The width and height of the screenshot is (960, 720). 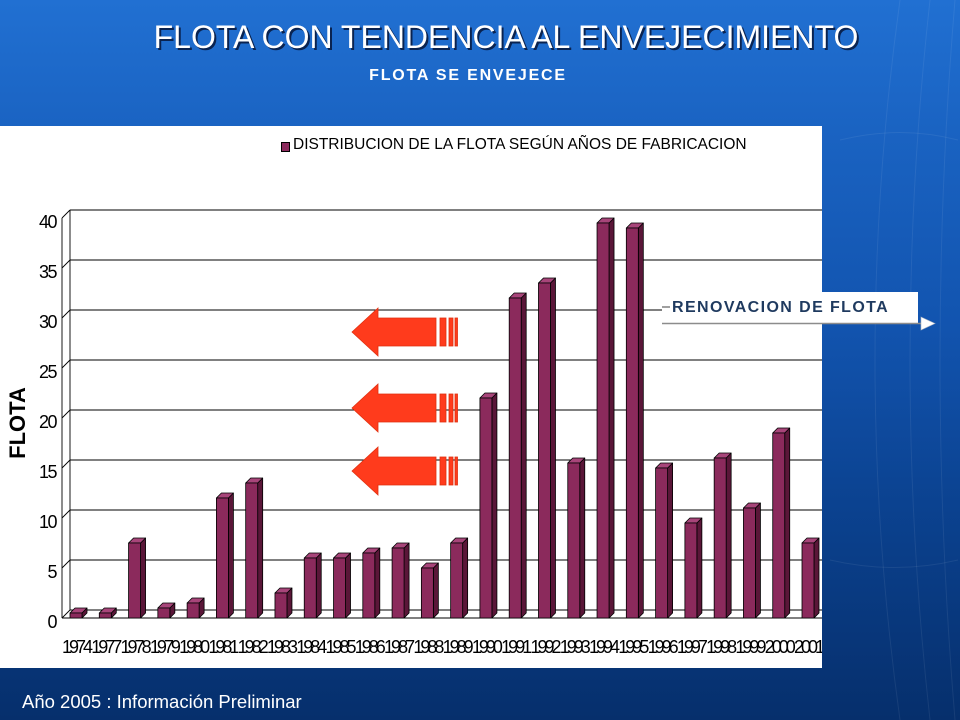 I want to click on renewal-annotation-box: RENOVACION DE FLOTA, so click(x=790, y=307).